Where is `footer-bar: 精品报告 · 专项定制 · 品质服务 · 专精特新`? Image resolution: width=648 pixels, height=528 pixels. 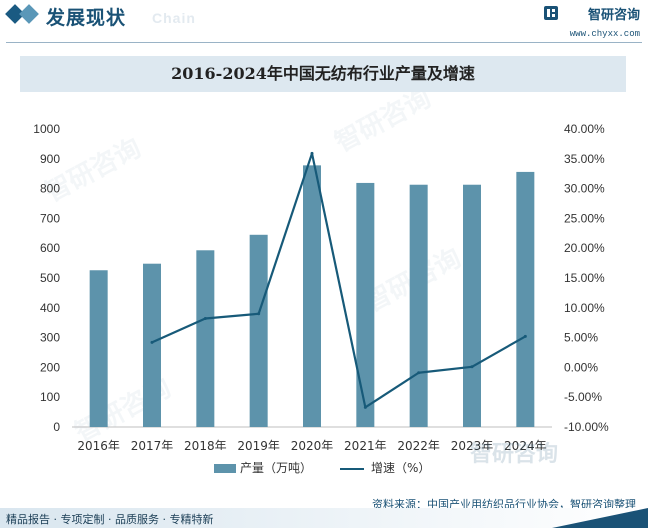
footer-bar: 精品报告 · 专项定制 · 品质服务 · 专精特新 is located at coordinates (324, 518).